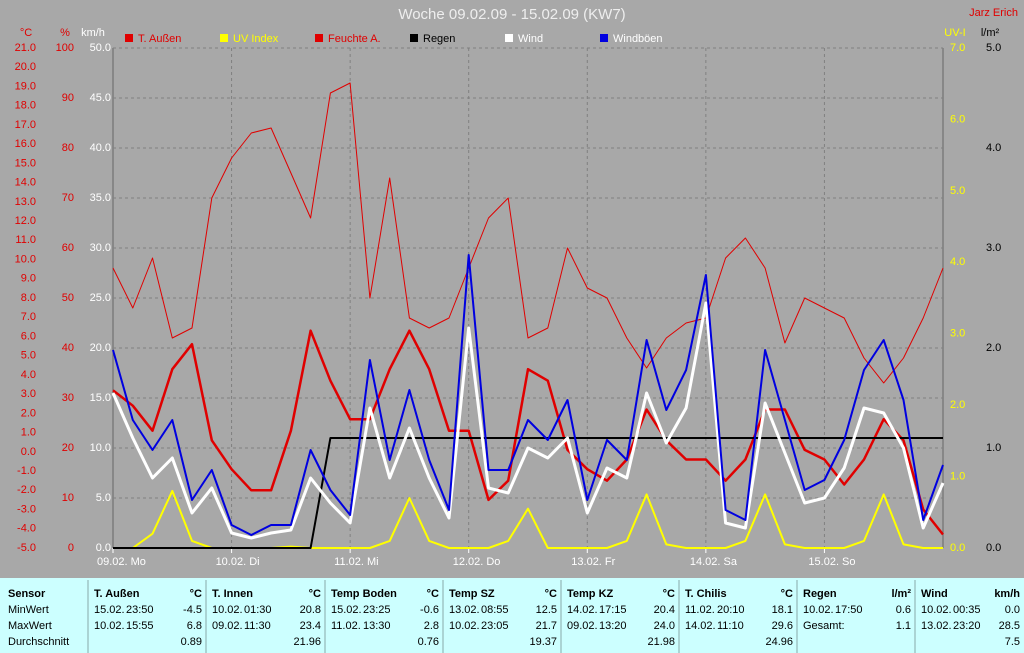 The width and height of the screenshot is (1024, 653). Describe the element at coordinates (100, 48) in the screenshot. I see `y-tick-label: 50.0` at that location.